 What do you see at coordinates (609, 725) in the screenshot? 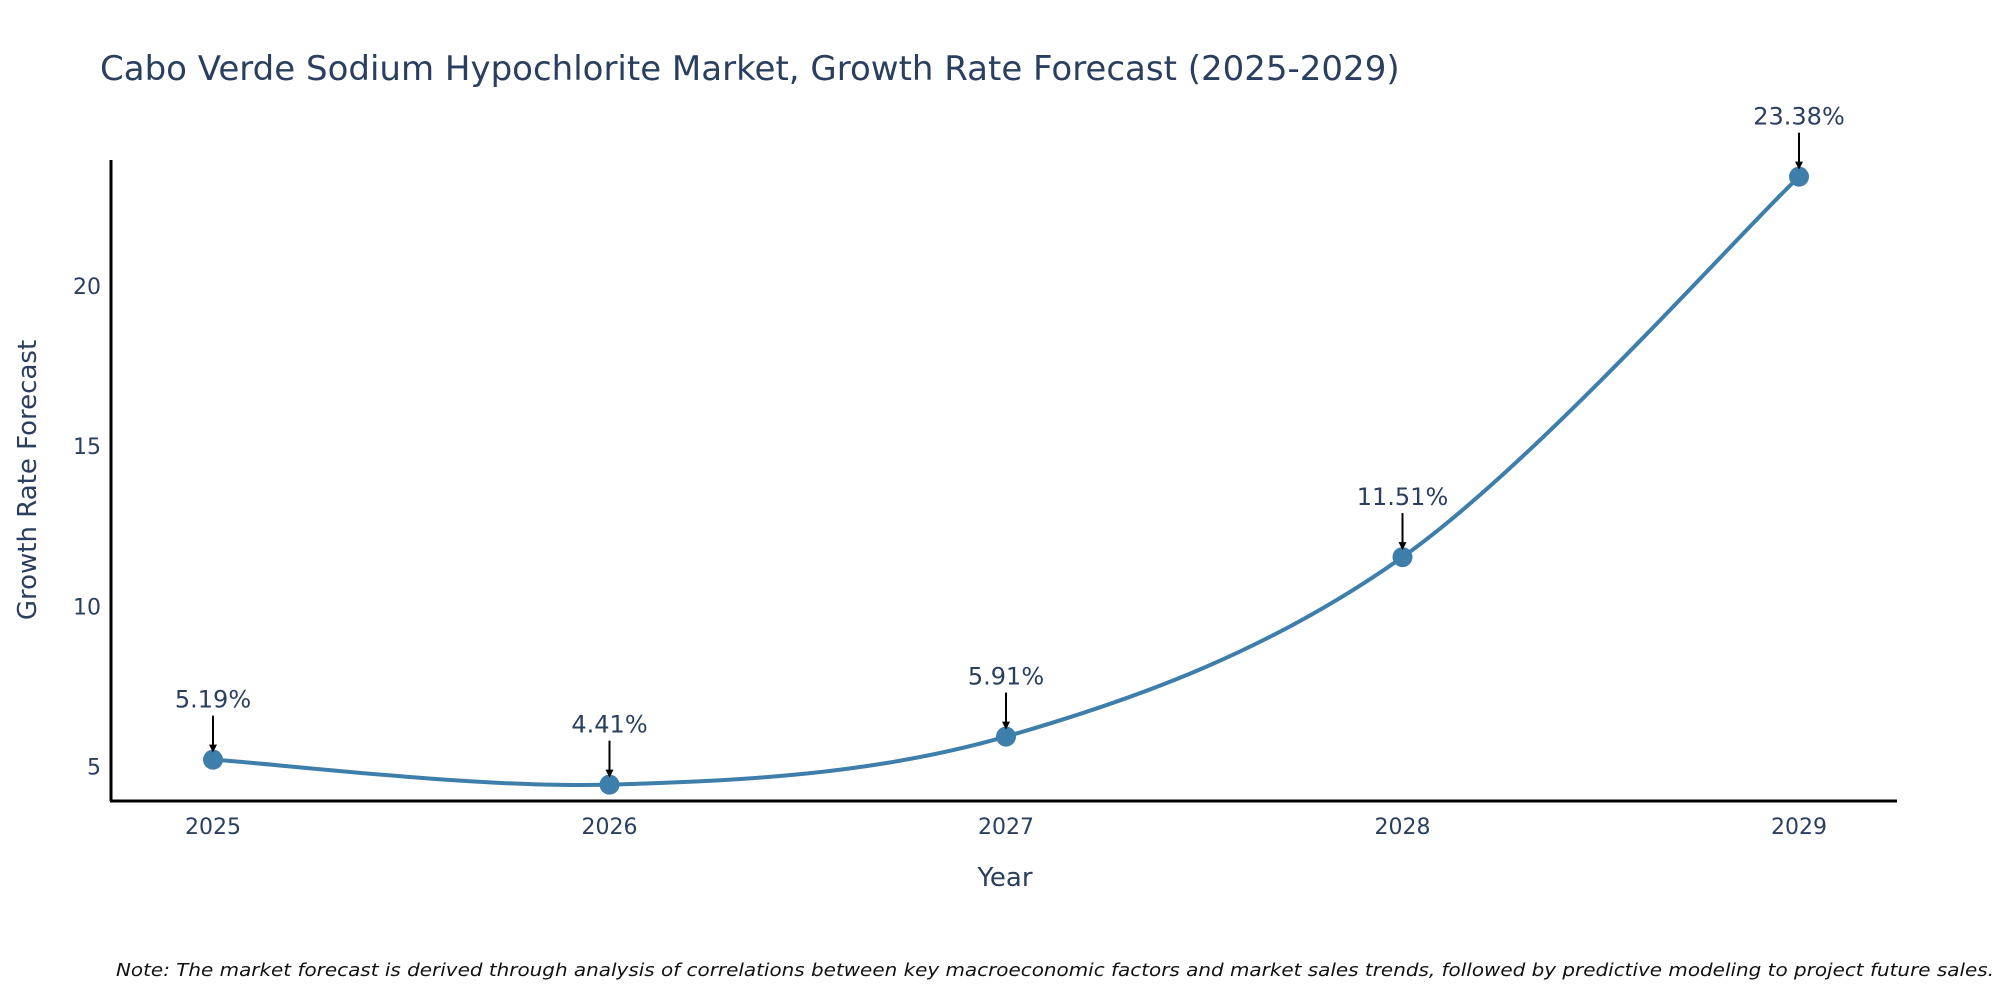
I see `data-label: 4.41%` at bounding box center [609, 725].